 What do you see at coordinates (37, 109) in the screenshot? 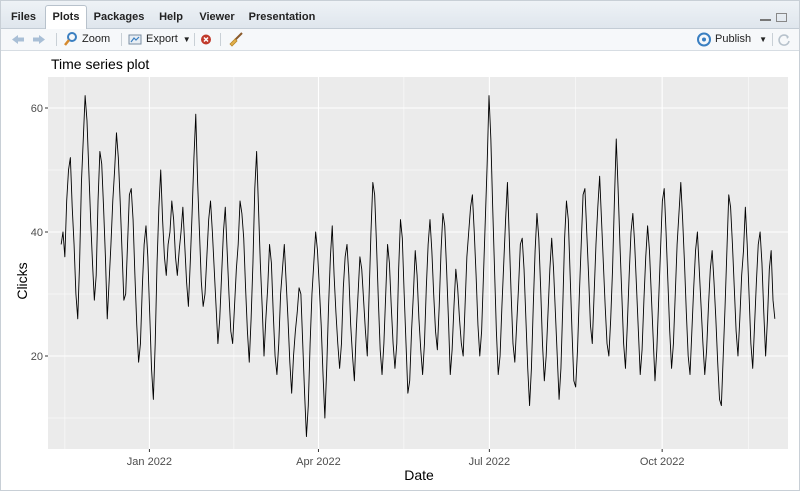
I see `y-tick-label: 60` at bounding box center [37, 109].